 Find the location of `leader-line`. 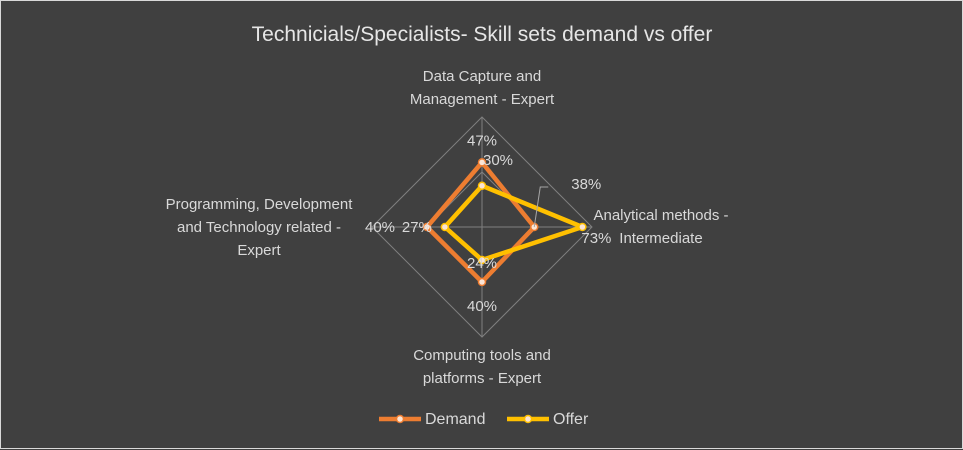

leader-line is located at coordinates (541, 207).